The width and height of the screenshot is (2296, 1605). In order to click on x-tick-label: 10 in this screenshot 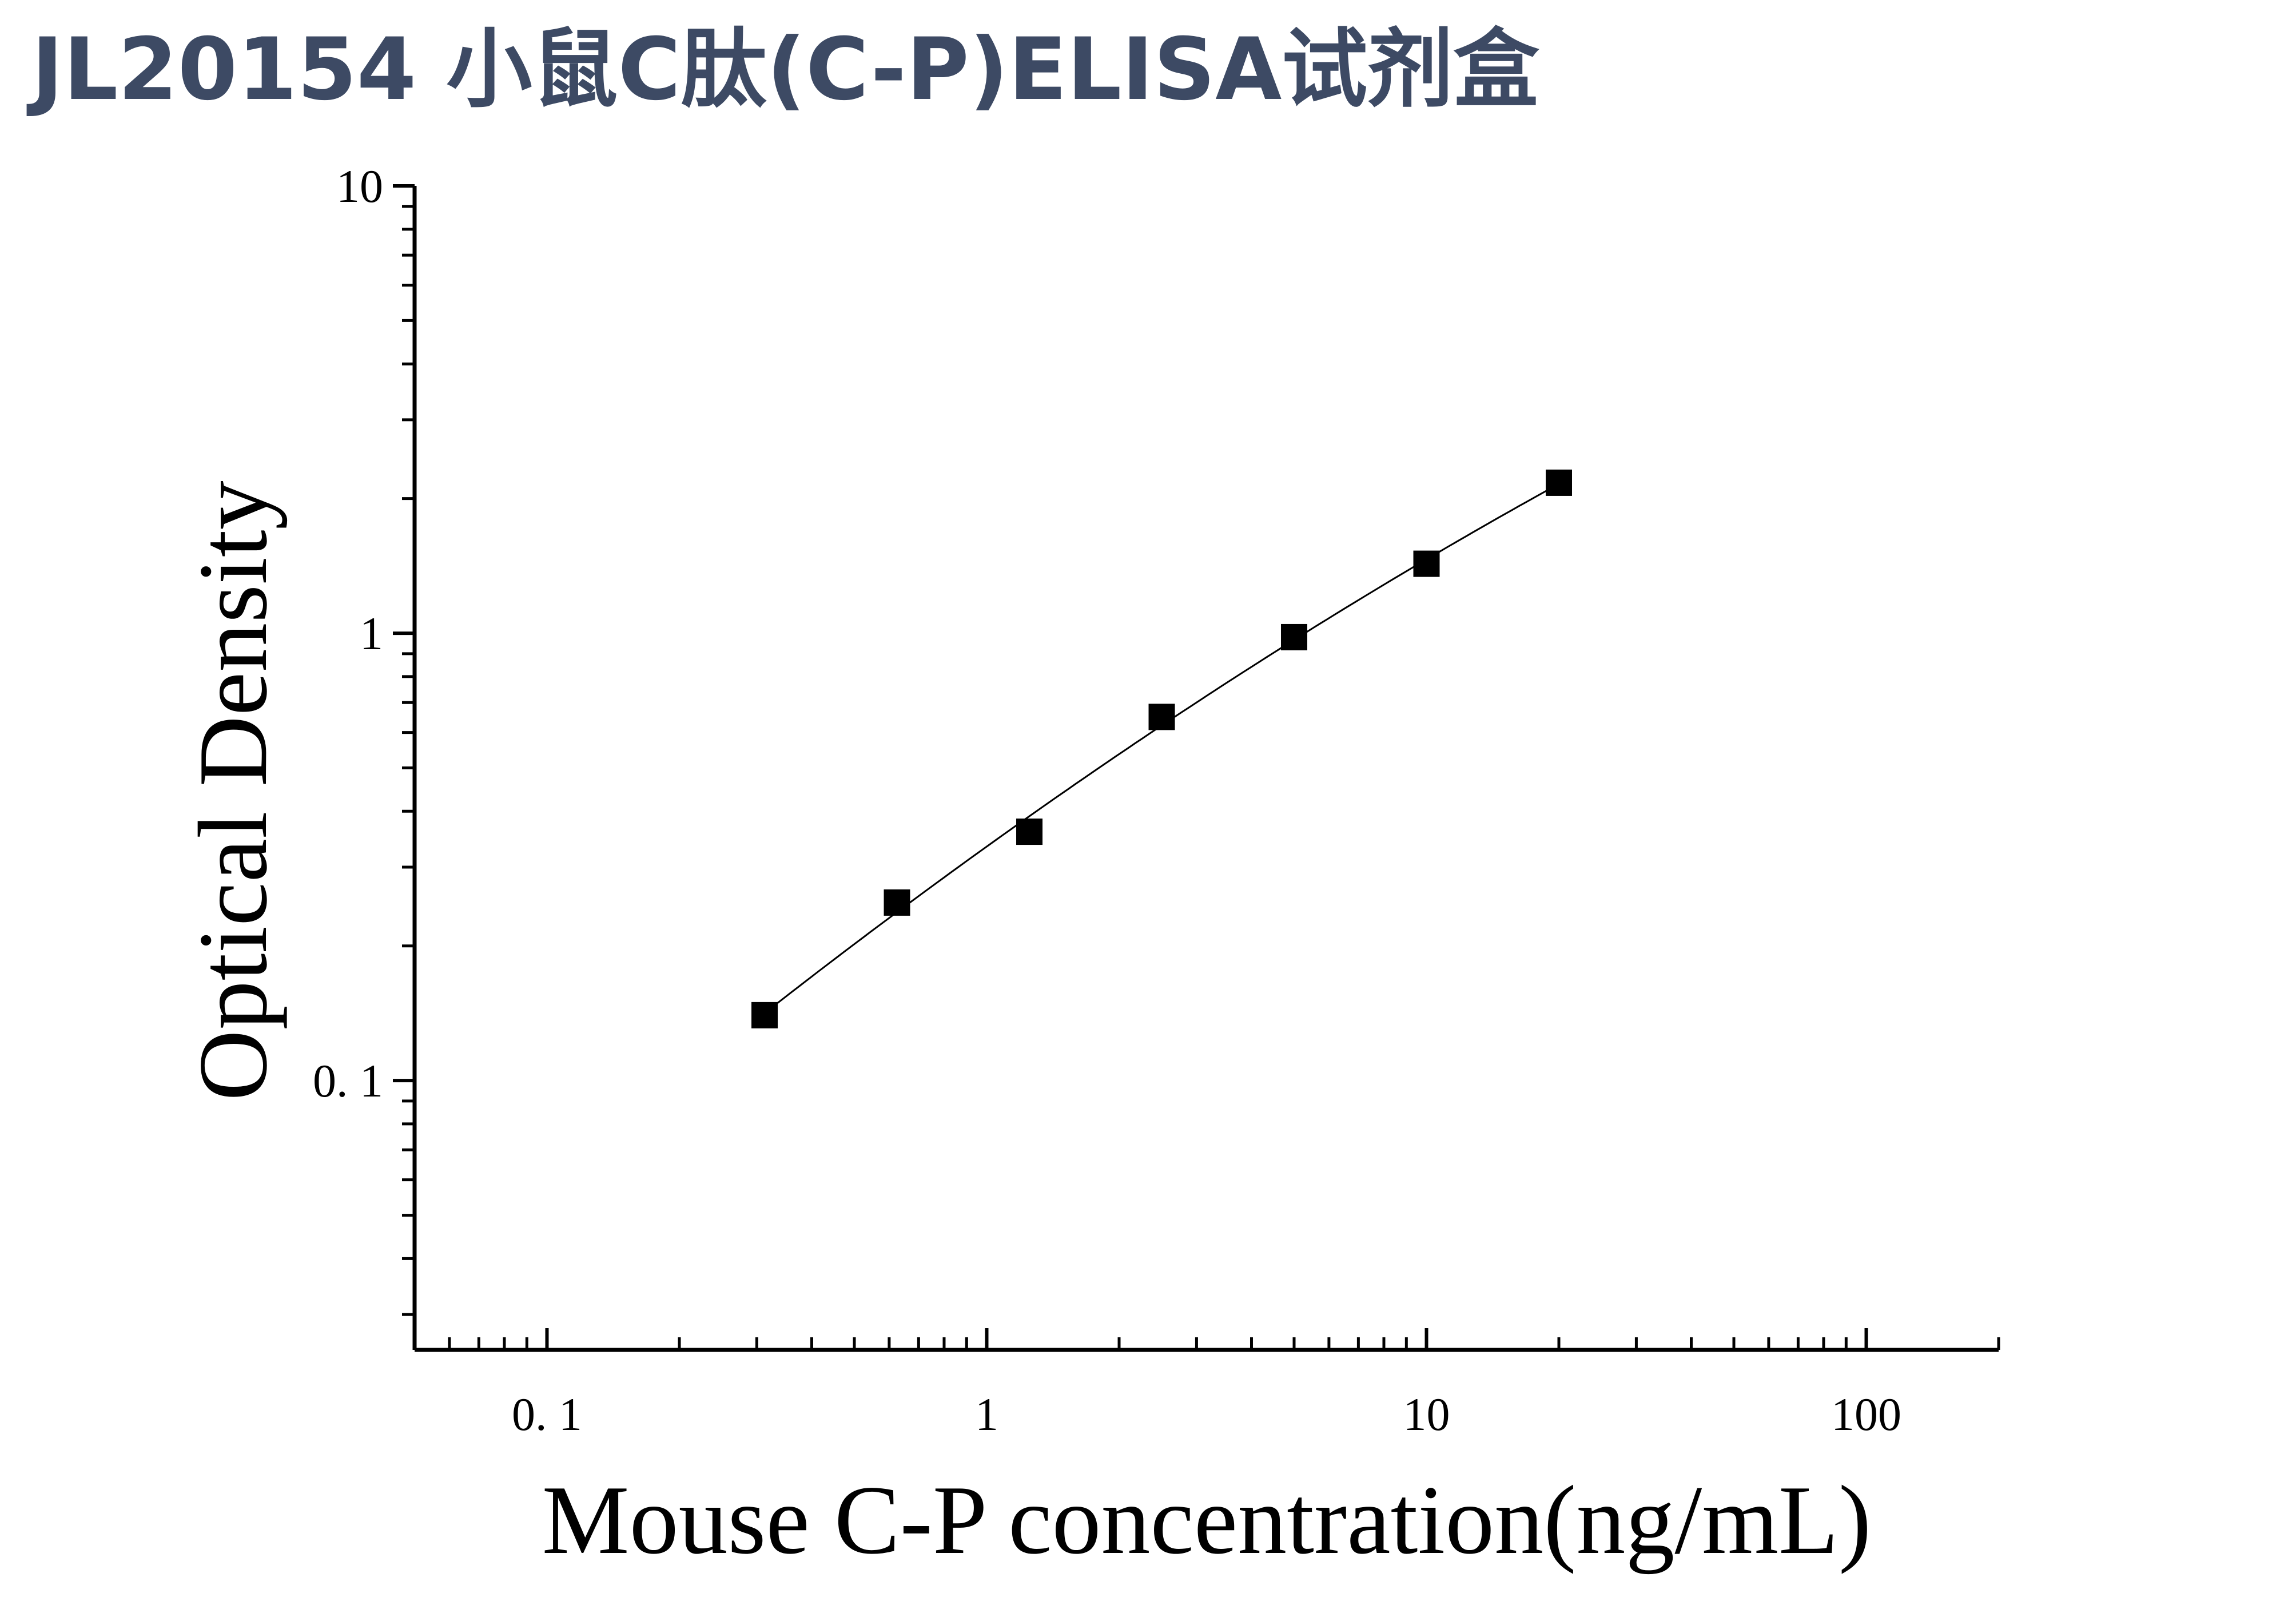, I will do `click(1426, 1414)`.